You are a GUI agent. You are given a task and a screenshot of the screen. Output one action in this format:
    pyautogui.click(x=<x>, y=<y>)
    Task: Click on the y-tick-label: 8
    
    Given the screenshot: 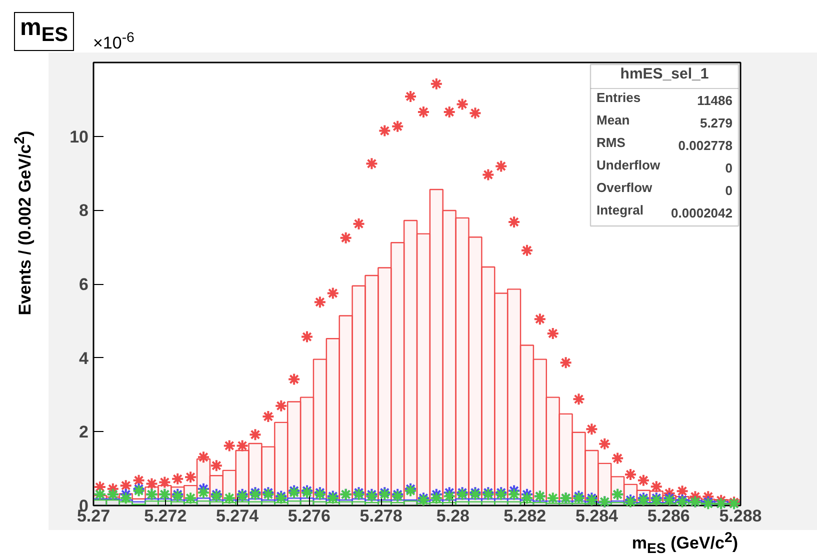 What is the action you would take?
    pyautogui.click(x=84, y=210)
    